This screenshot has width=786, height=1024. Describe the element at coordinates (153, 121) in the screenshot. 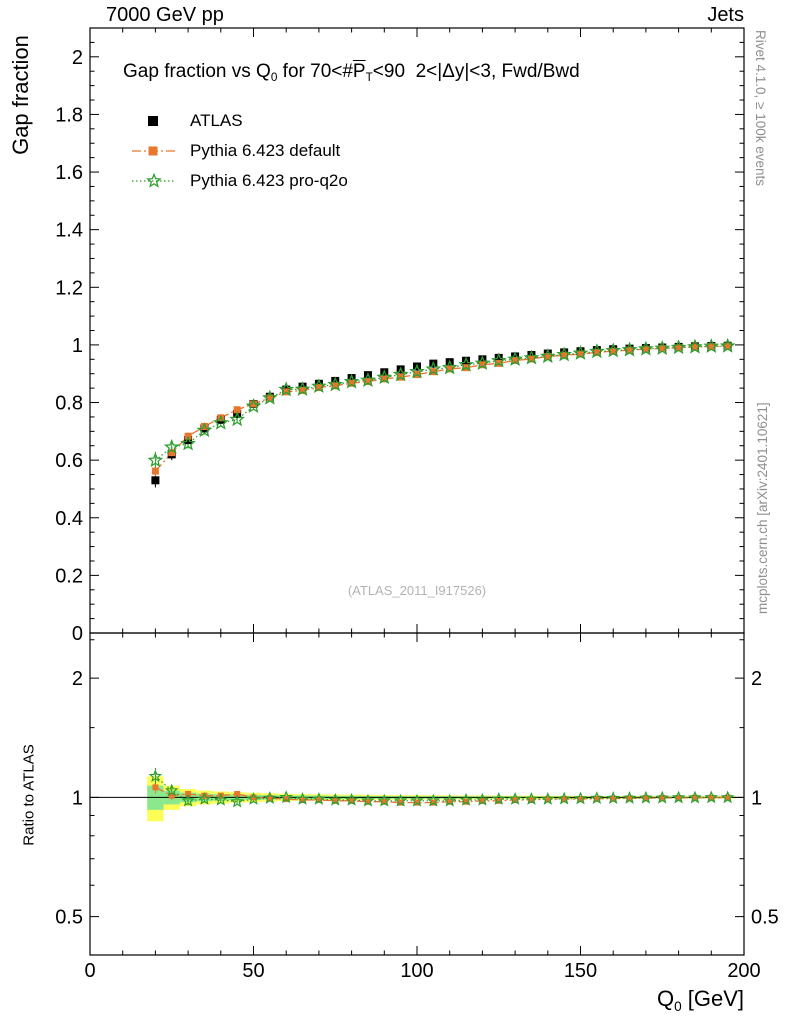

I see `atlas-square-marker-icon` at that location.